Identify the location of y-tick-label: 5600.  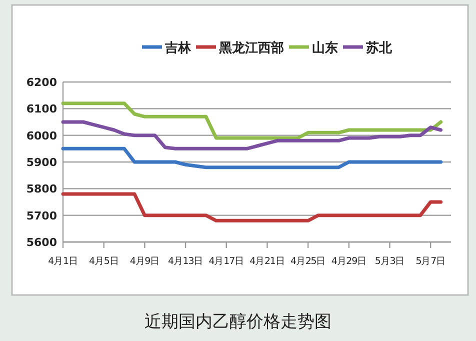
(42, 242).